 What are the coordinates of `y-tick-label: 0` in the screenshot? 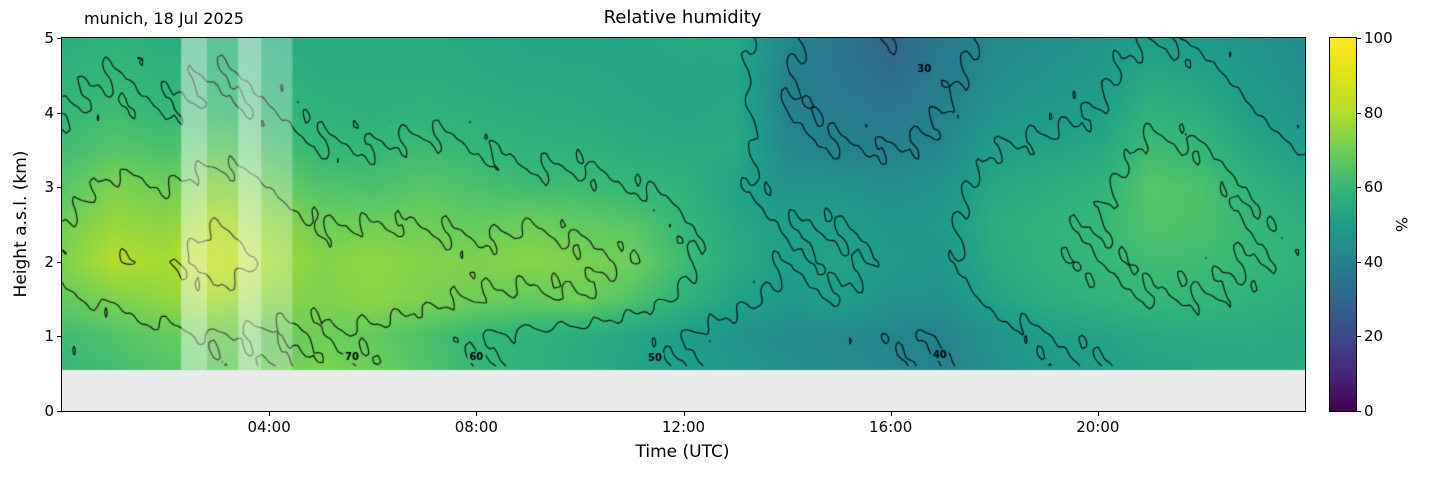 It's located at (49, 411).